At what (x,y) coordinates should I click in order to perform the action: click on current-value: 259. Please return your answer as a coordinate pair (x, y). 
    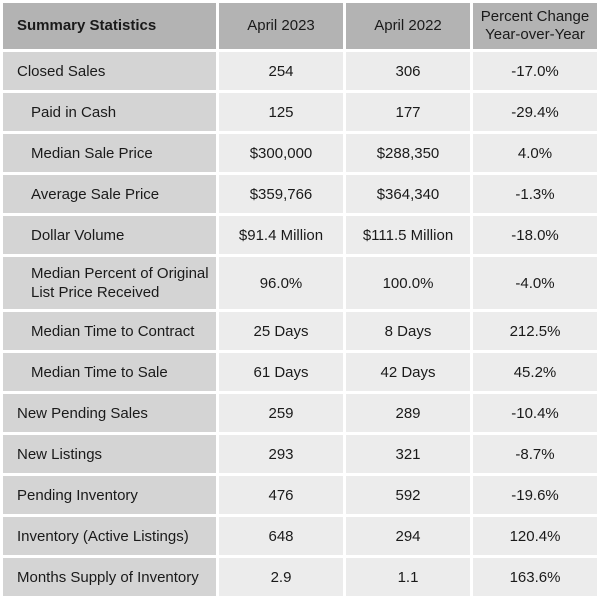
    Looking at the image, I should click on (281, 413).